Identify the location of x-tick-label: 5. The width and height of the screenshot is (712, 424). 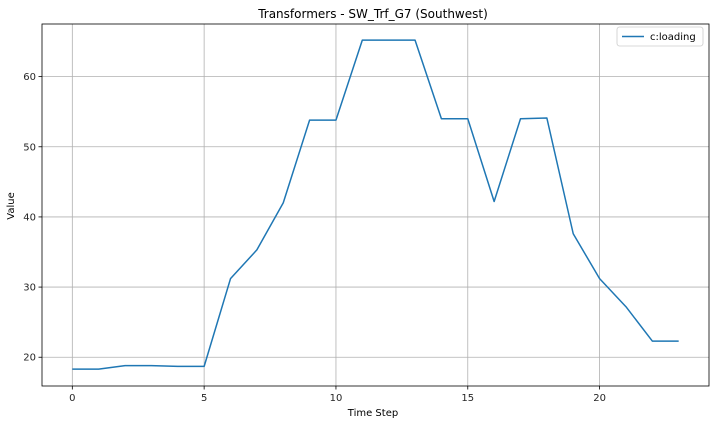
(204, 398).